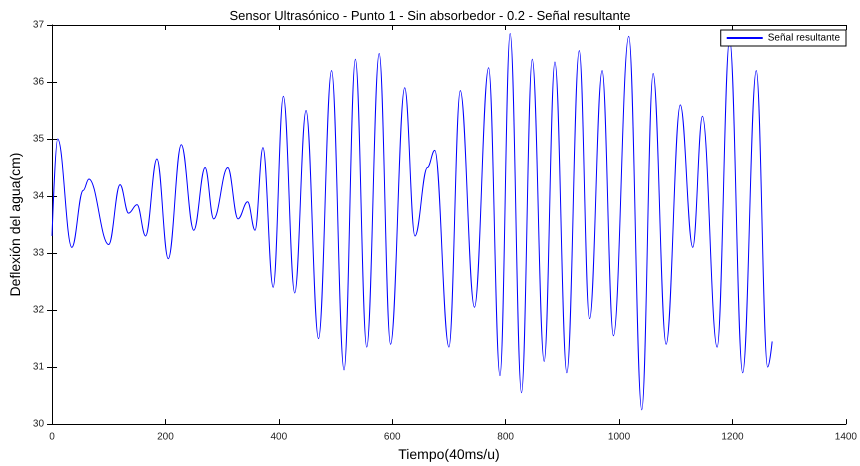  Describe the element at coordinates (52, 437) in the screenshot. I see `x-tick-label: 0` at that location.